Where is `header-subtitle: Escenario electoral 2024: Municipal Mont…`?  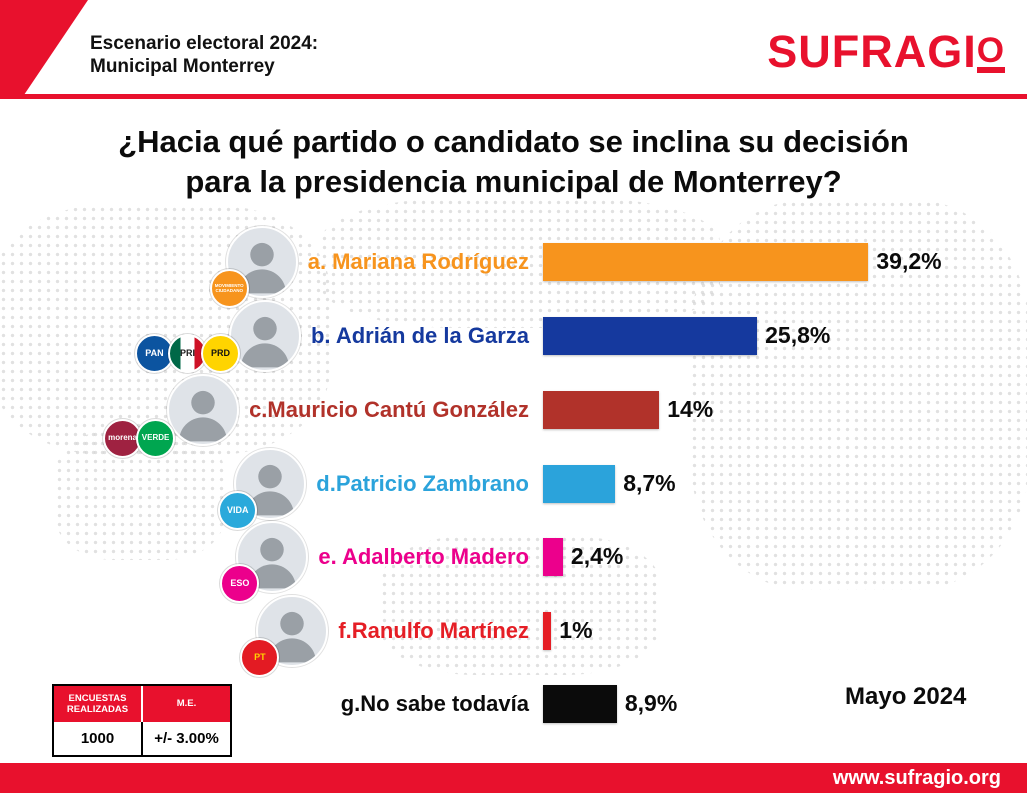 header-subtitle: Escenario electoral 2024: Municipal Mont… is located at coordinates (204, 55).